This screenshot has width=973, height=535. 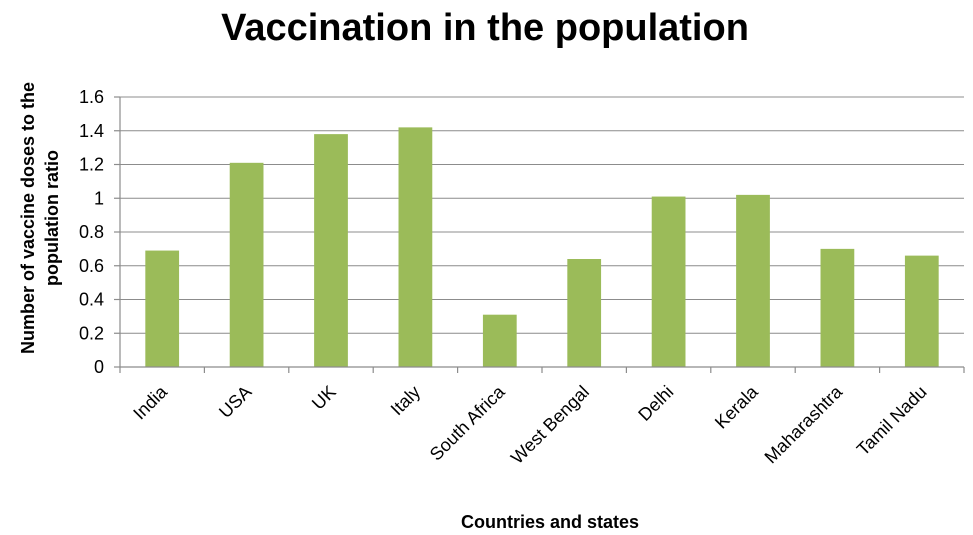 I want to click on x-category-label: UK, so click(x=324, y=398).